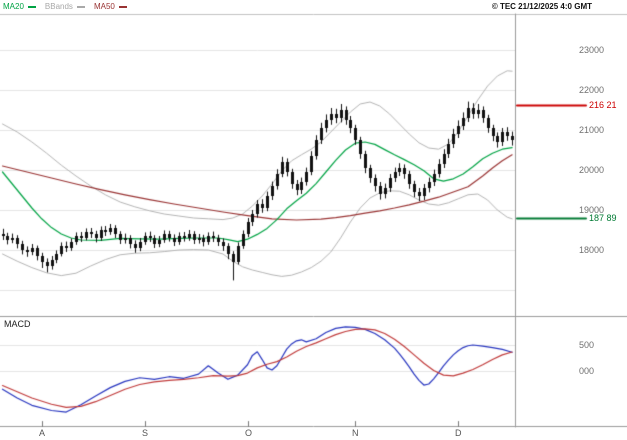  Describe the element at coordinates (122, 7) in the screenshot. I see `ma50-line-swatch` at that location.